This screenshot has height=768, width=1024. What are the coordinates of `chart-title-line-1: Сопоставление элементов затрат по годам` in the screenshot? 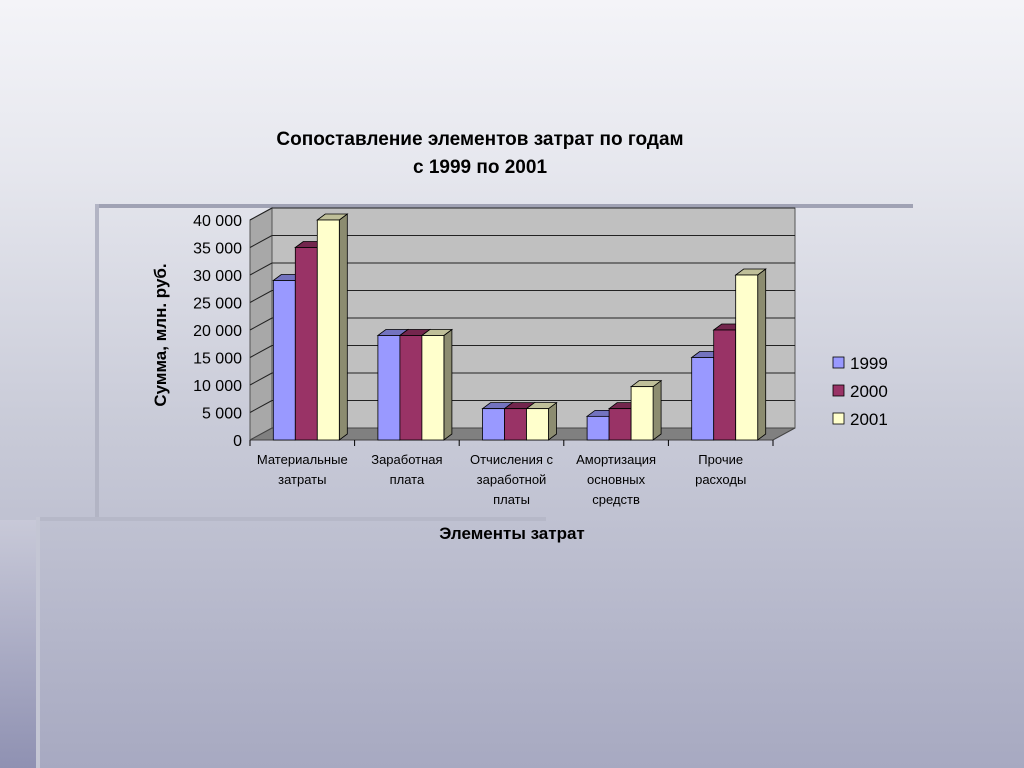 It's located at (479, 139).